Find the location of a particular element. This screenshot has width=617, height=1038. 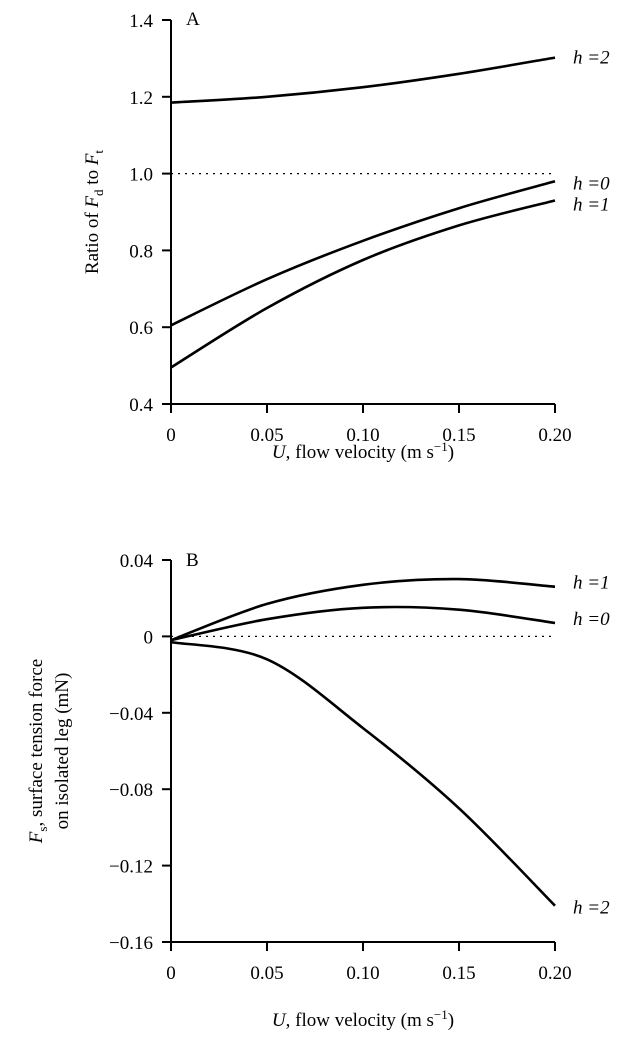

panel-b-x-axis-label: U, flow velocity (m s−1) is located at coordinates (363, 1019).